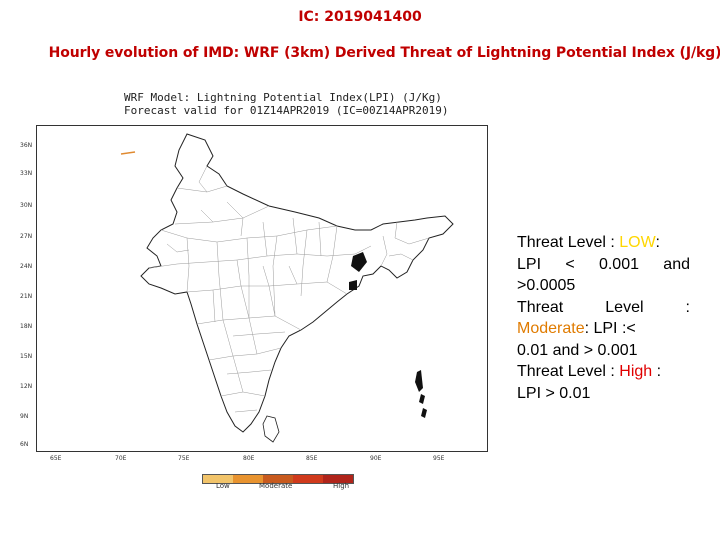  I want to click on legend-label-low: Low, so click(223, 486).